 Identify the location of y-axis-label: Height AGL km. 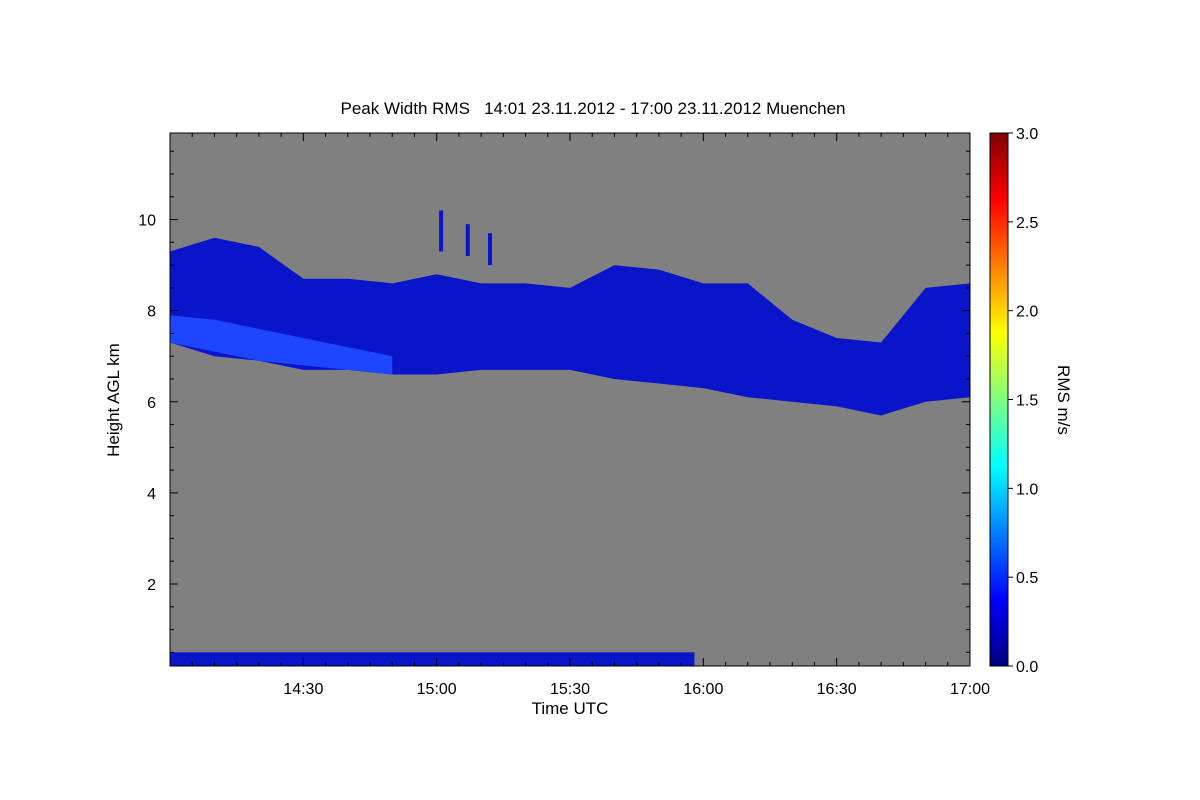
(113, 400).